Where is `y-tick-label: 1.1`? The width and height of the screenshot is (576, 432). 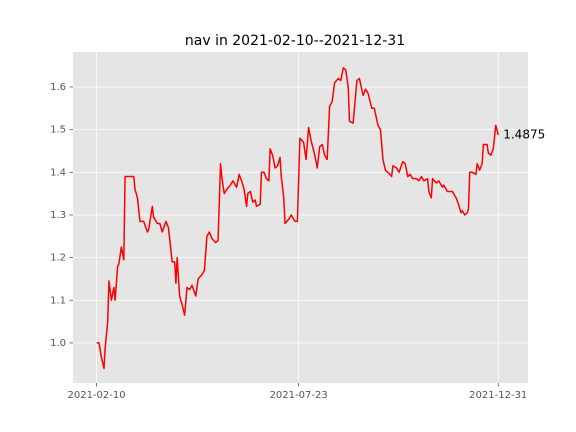 y-tick-label: 1.1 is located at coordinates (58, 300).